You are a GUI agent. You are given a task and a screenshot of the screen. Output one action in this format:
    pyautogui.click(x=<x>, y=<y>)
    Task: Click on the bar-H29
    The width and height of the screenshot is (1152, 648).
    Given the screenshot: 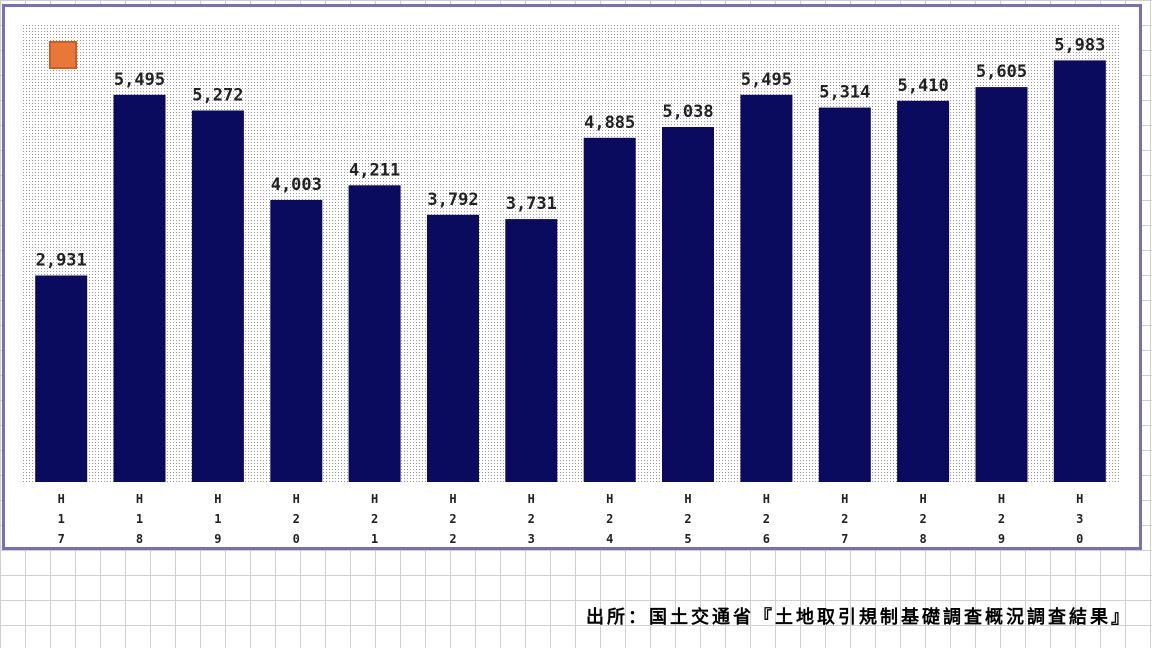 What is the action you would take?
    pyautogui.click(x=1001, y=284)
    